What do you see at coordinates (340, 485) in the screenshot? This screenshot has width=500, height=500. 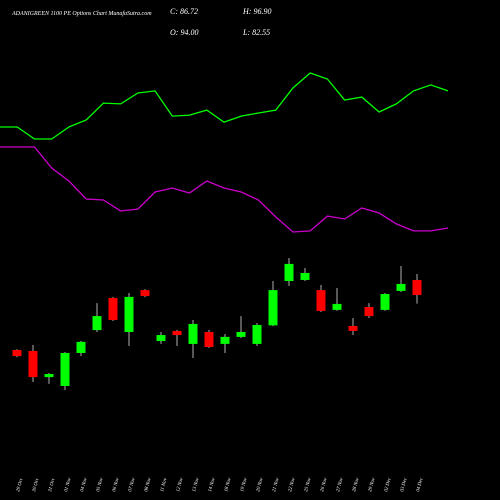 I see `x-tick-label: 27 Nov` at bounding box center [340, 485].